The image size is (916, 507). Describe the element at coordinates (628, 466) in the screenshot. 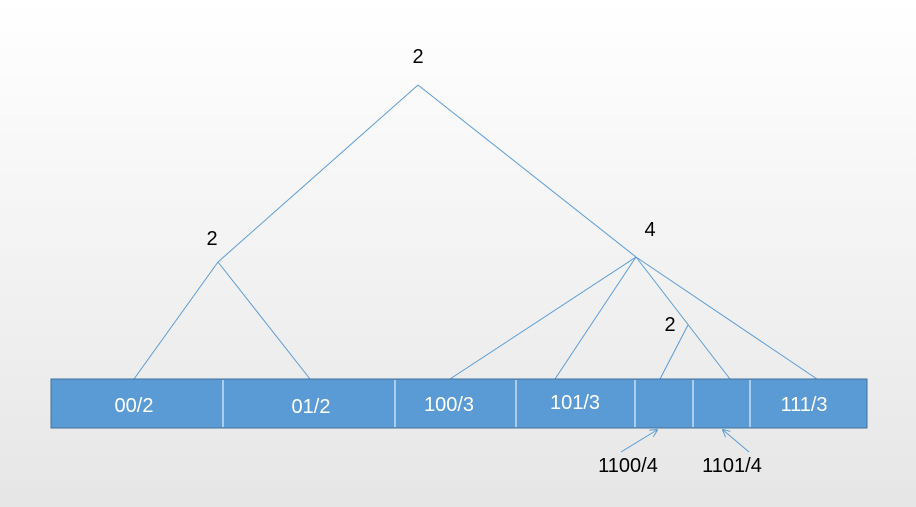

I see `callout-label-1100: 1100/4` at that location.